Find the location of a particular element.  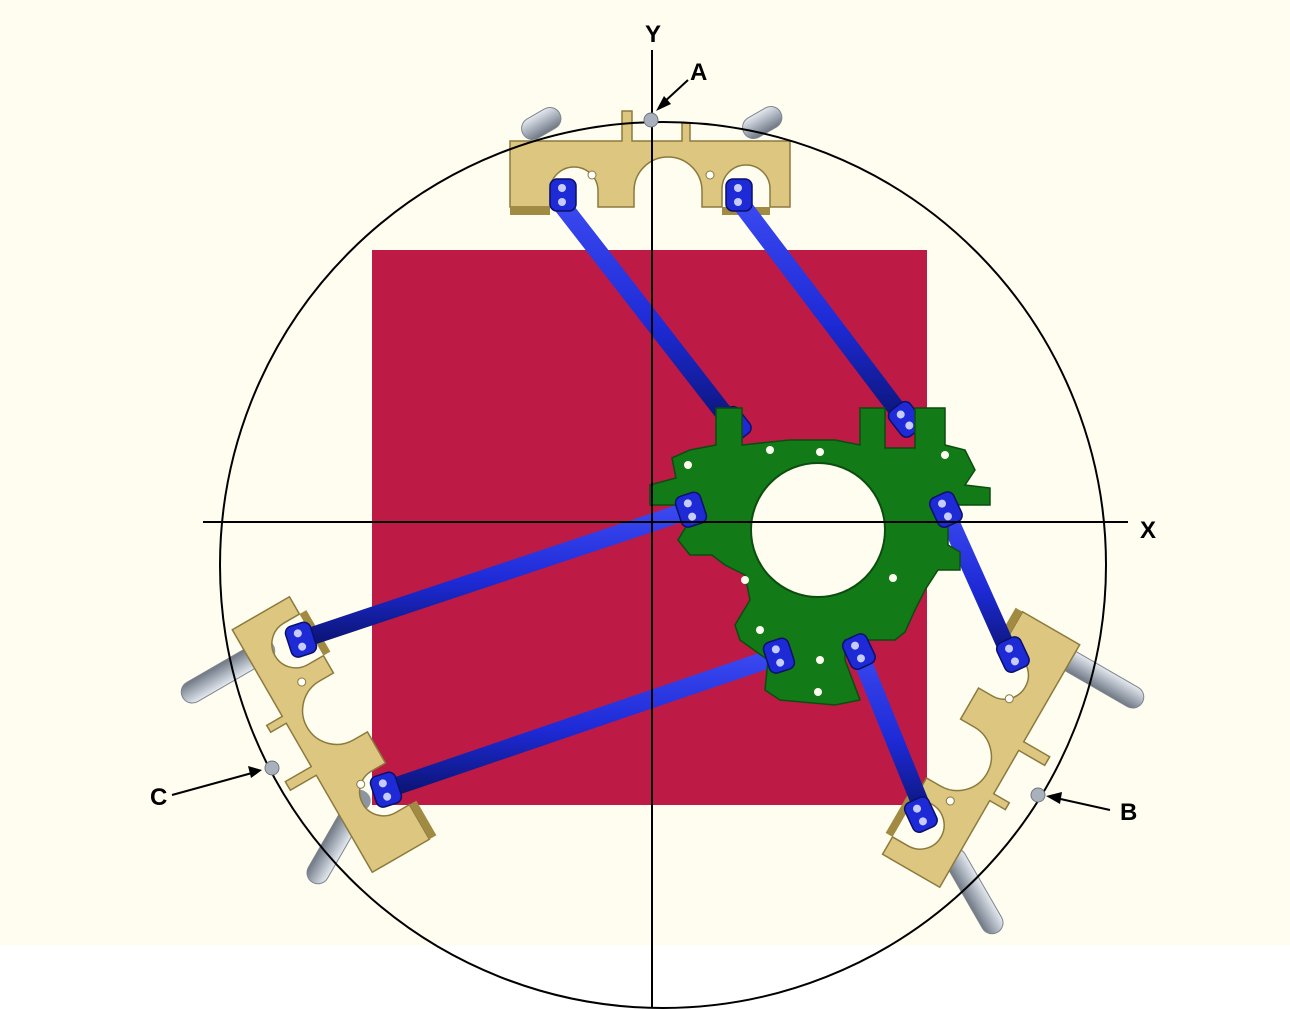

link-a2 is located at coordinates (823, 312).